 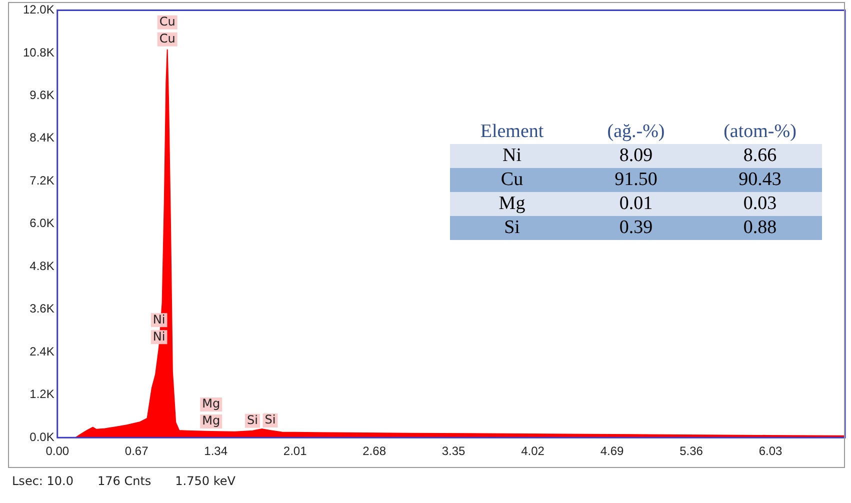 I want to click on y-tick-label: 3.6K, so click(x=42, y=309).